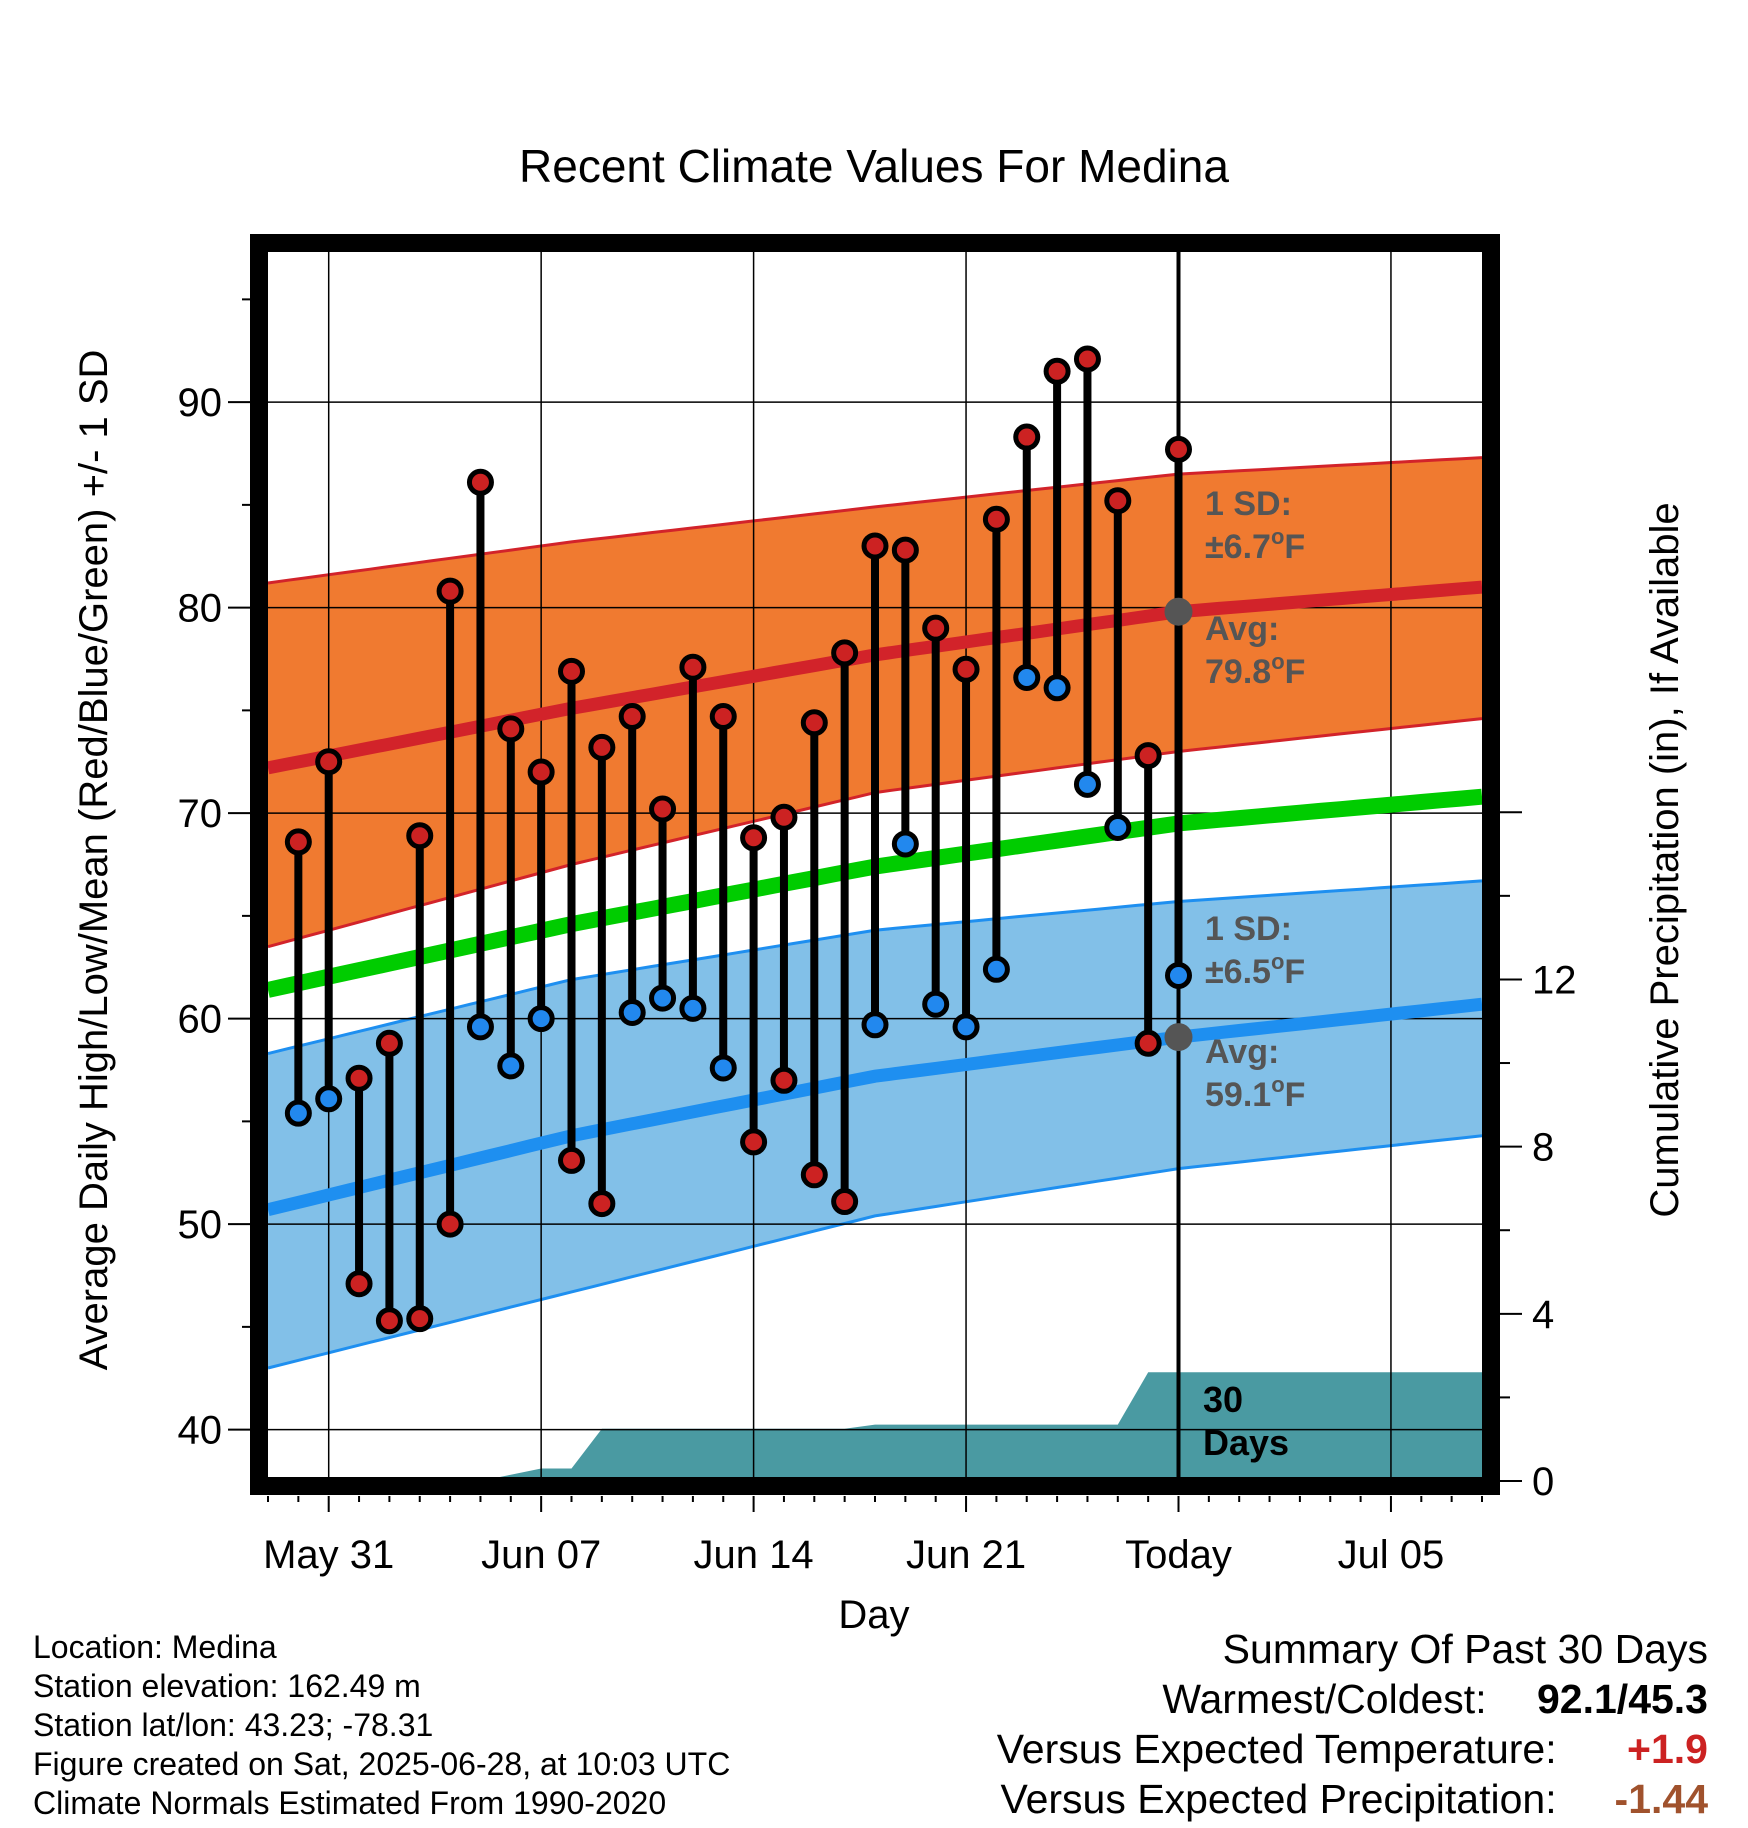 This screenshot has width=1748, height=1828. I want to click on y2-tick-label: 8, so click(1543, 1148).